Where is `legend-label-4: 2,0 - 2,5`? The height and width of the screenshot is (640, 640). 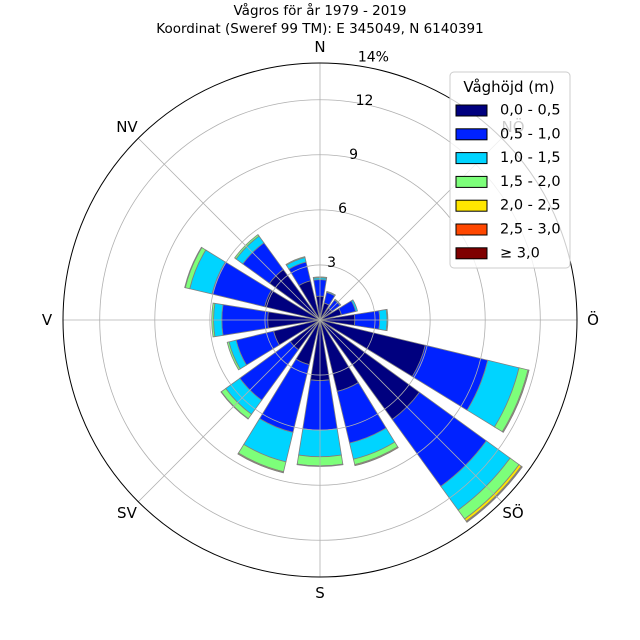
legend-label-4: 2,0 - 2,5 is located at coordinates (530, 206).